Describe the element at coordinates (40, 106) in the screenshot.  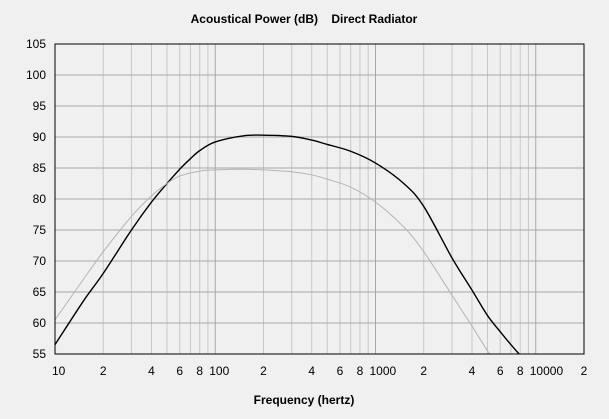
I see `y-tick-label: 95` at that location.